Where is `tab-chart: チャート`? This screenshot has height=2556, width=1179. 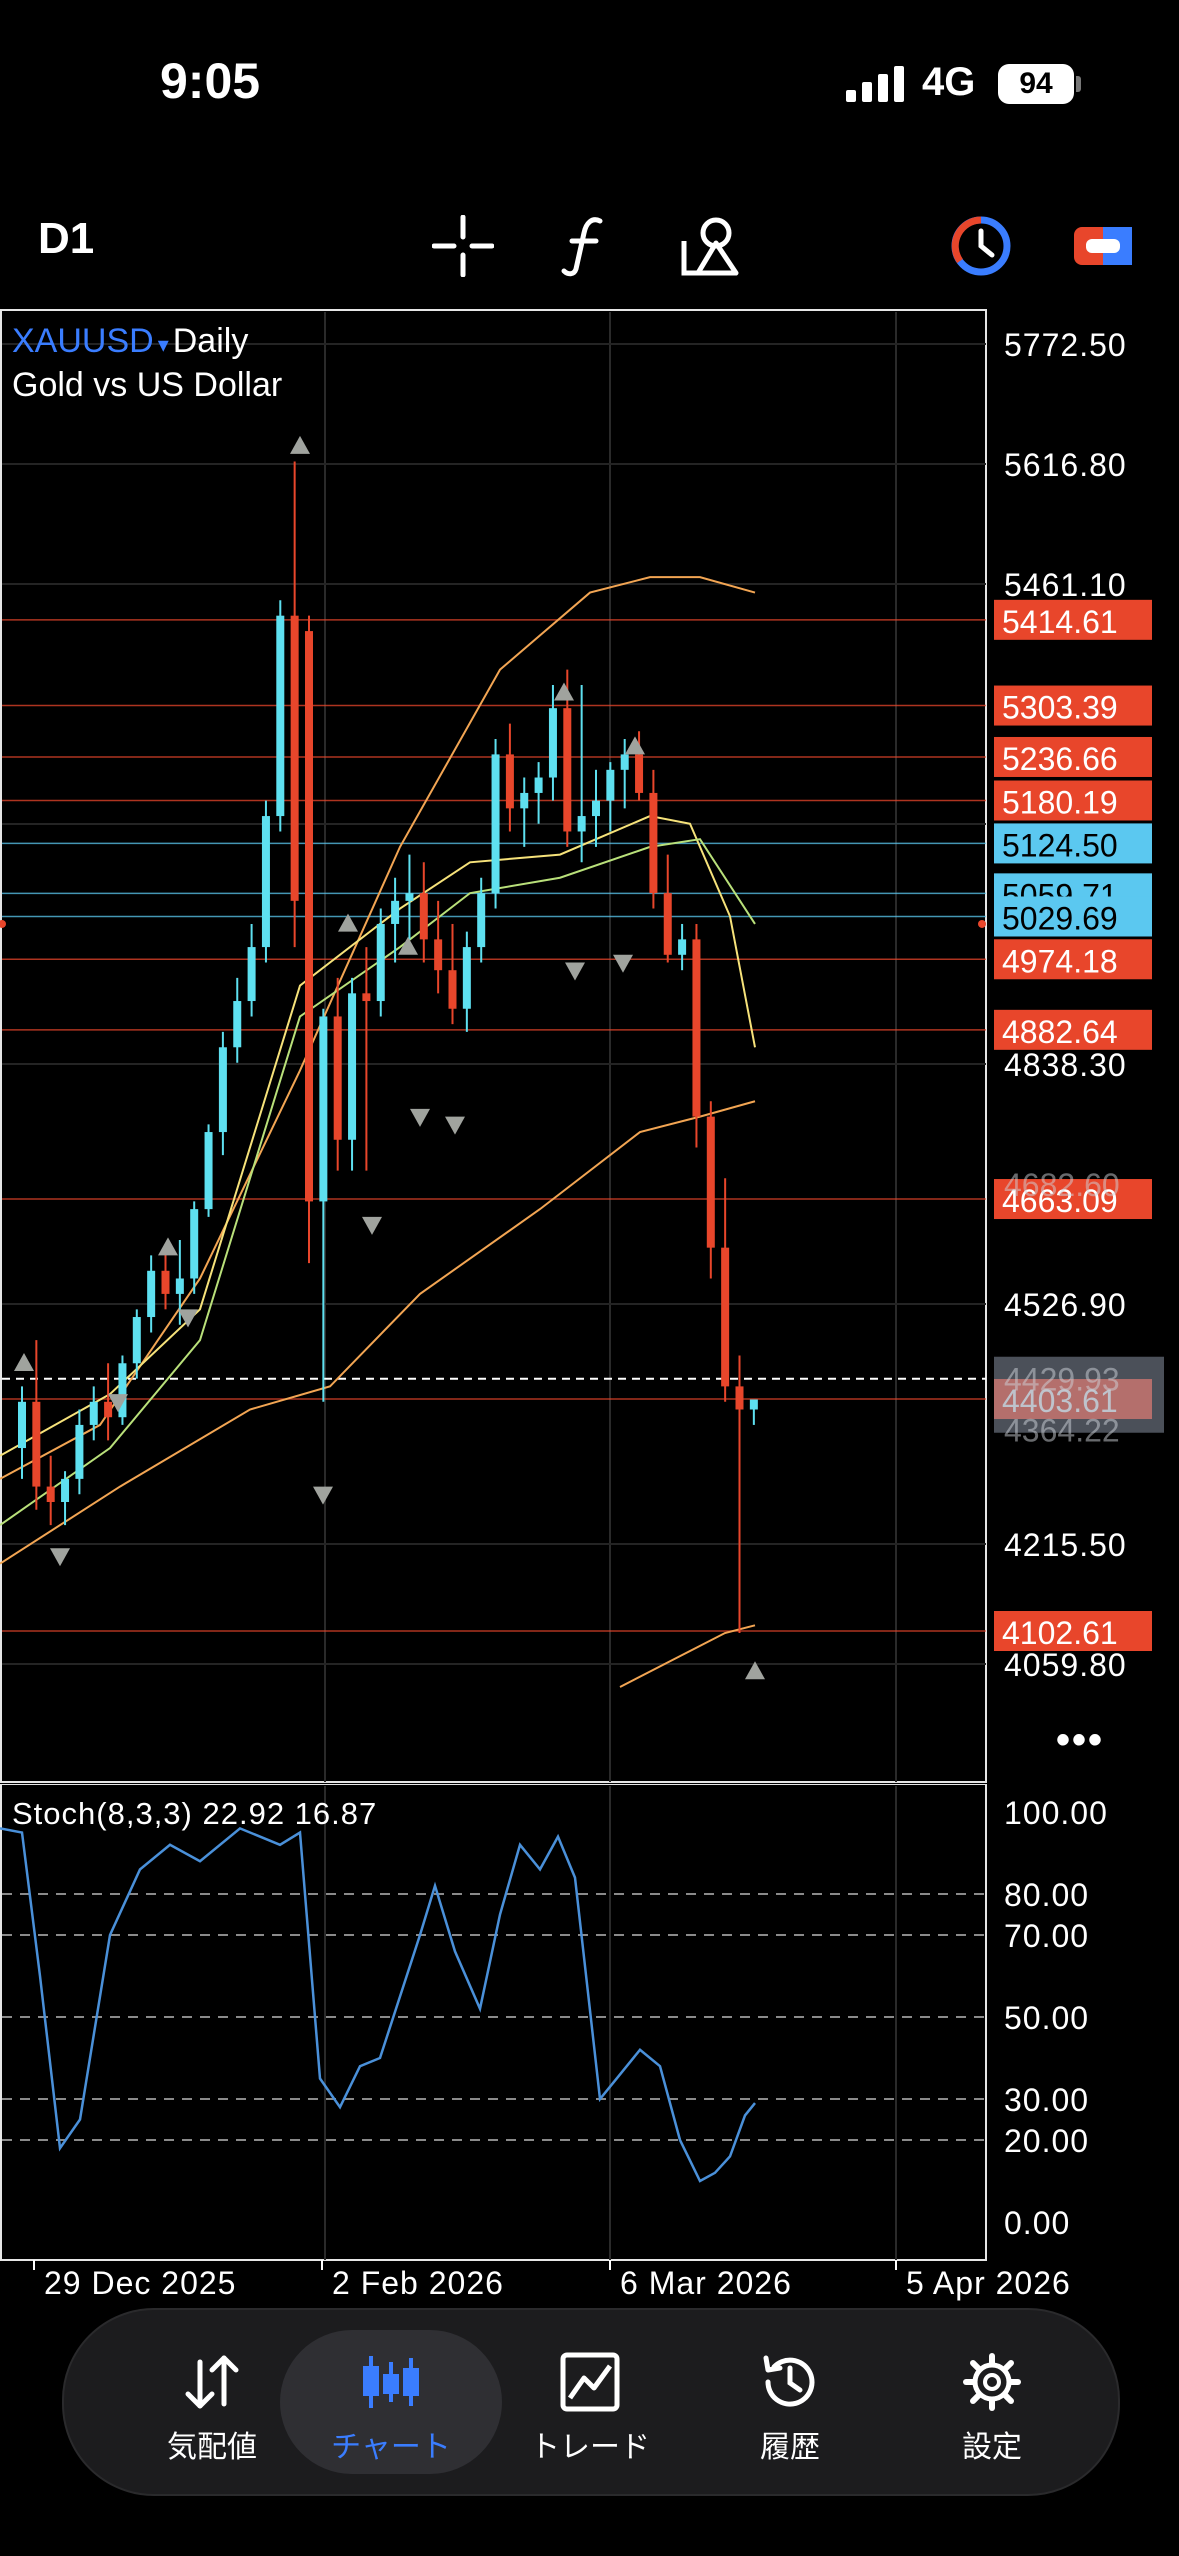 tab-chart: チャート is located at coordinates (391, 2402).